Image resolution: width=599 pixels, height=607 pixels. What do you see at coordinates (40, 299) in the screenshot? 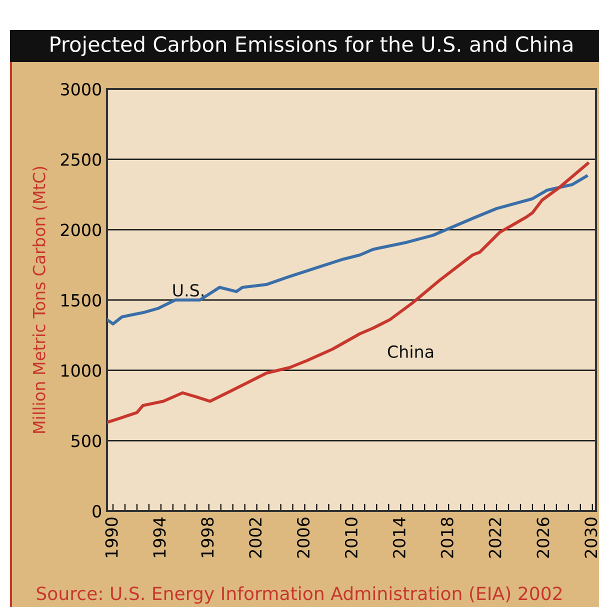
I see `y-axis-title: Million Metric Tons Carbon (MtC)` at bounding box center [40, 299].